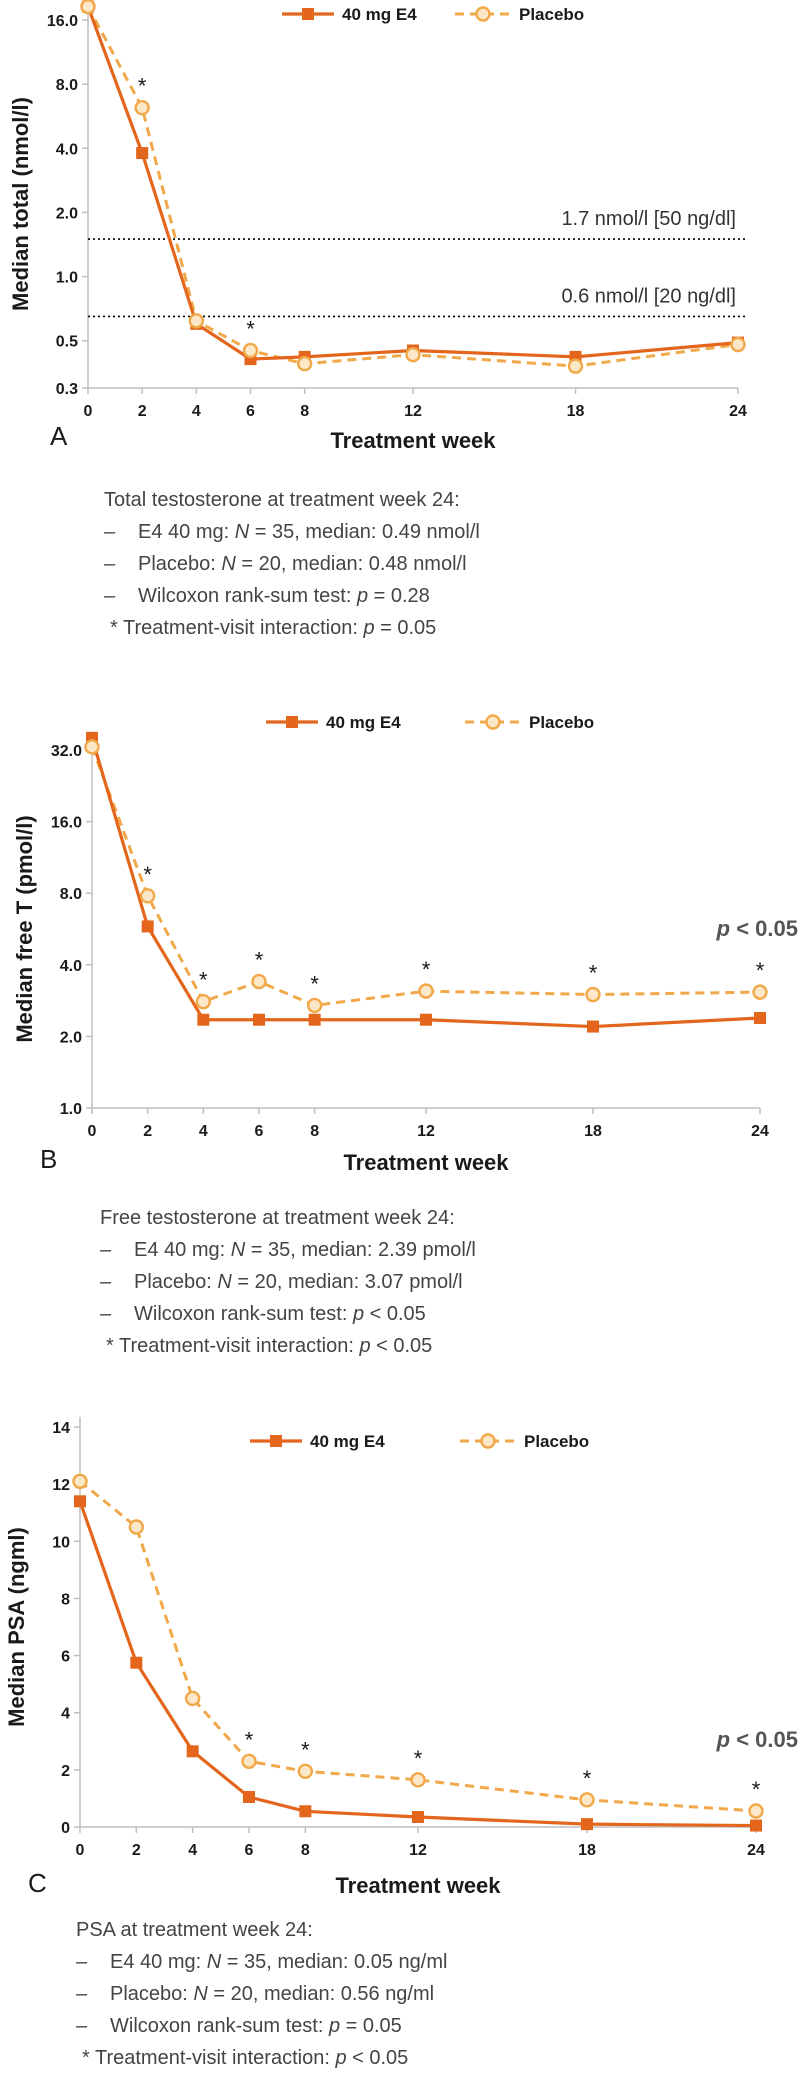 The width and height of the screenshot is (799, 2082). Describe the element at coordinates (16, 1627) in the screenshot. I see `y-axis-title: Median PSA (ngml)` at that location.